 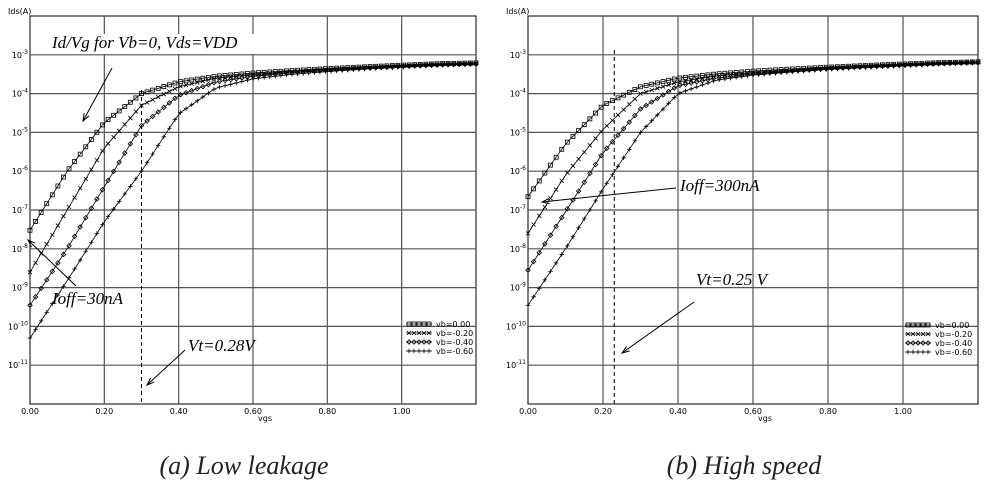 I want to click on x-tick-label: 0.80, so click(x=828, y=411).